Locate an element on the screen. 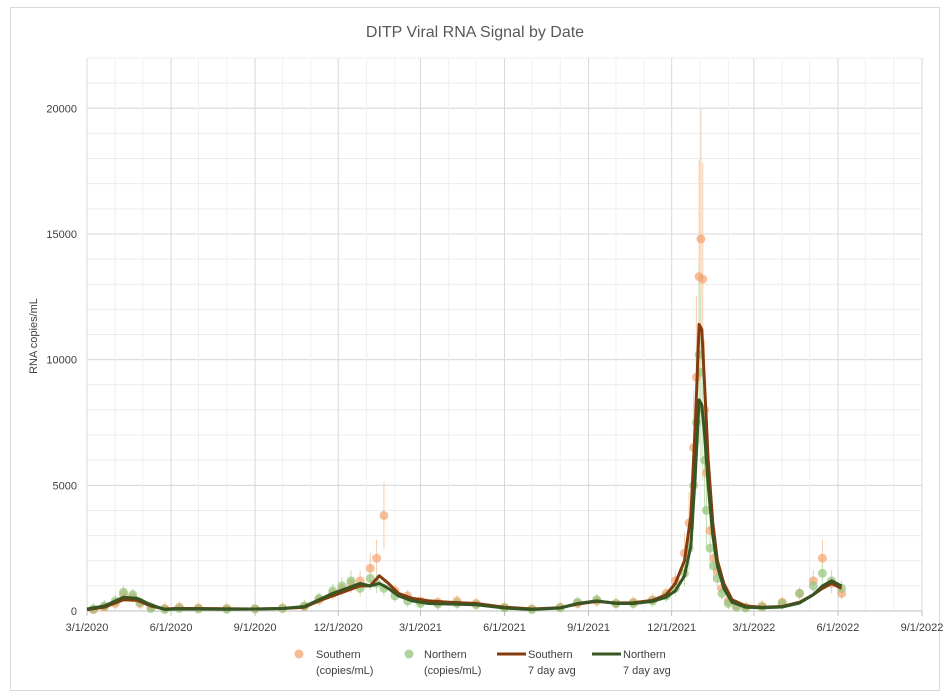 The image size is (950, 696). x-tick-label: 9/1/2022 is located at coordinates (922, 628).